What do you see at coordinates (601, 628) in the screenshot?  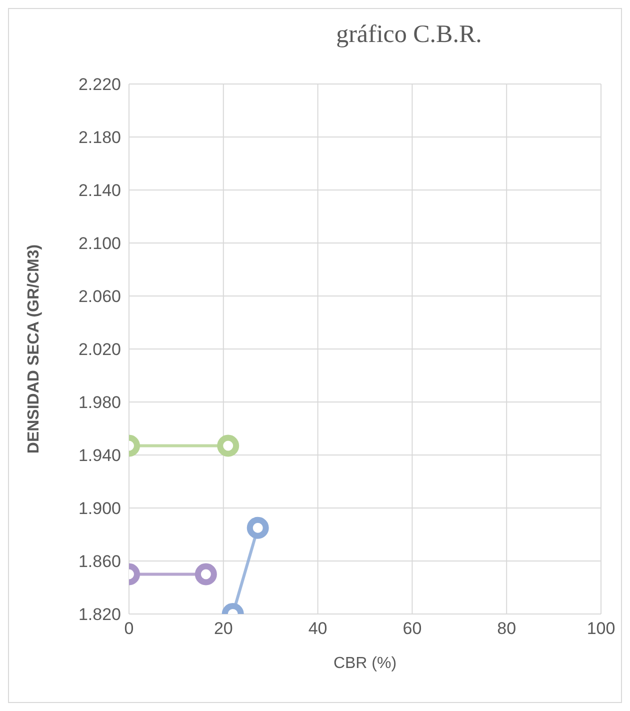 I see `x-tick-label: 100` at bounding box center [601, 628].